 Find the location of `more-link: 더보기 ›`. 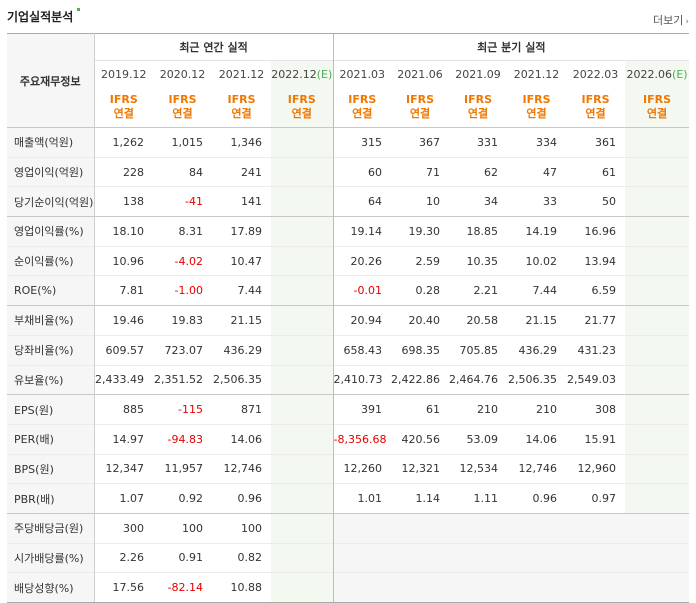

more-link: 더보기 › is located at coordinates (671, 20).